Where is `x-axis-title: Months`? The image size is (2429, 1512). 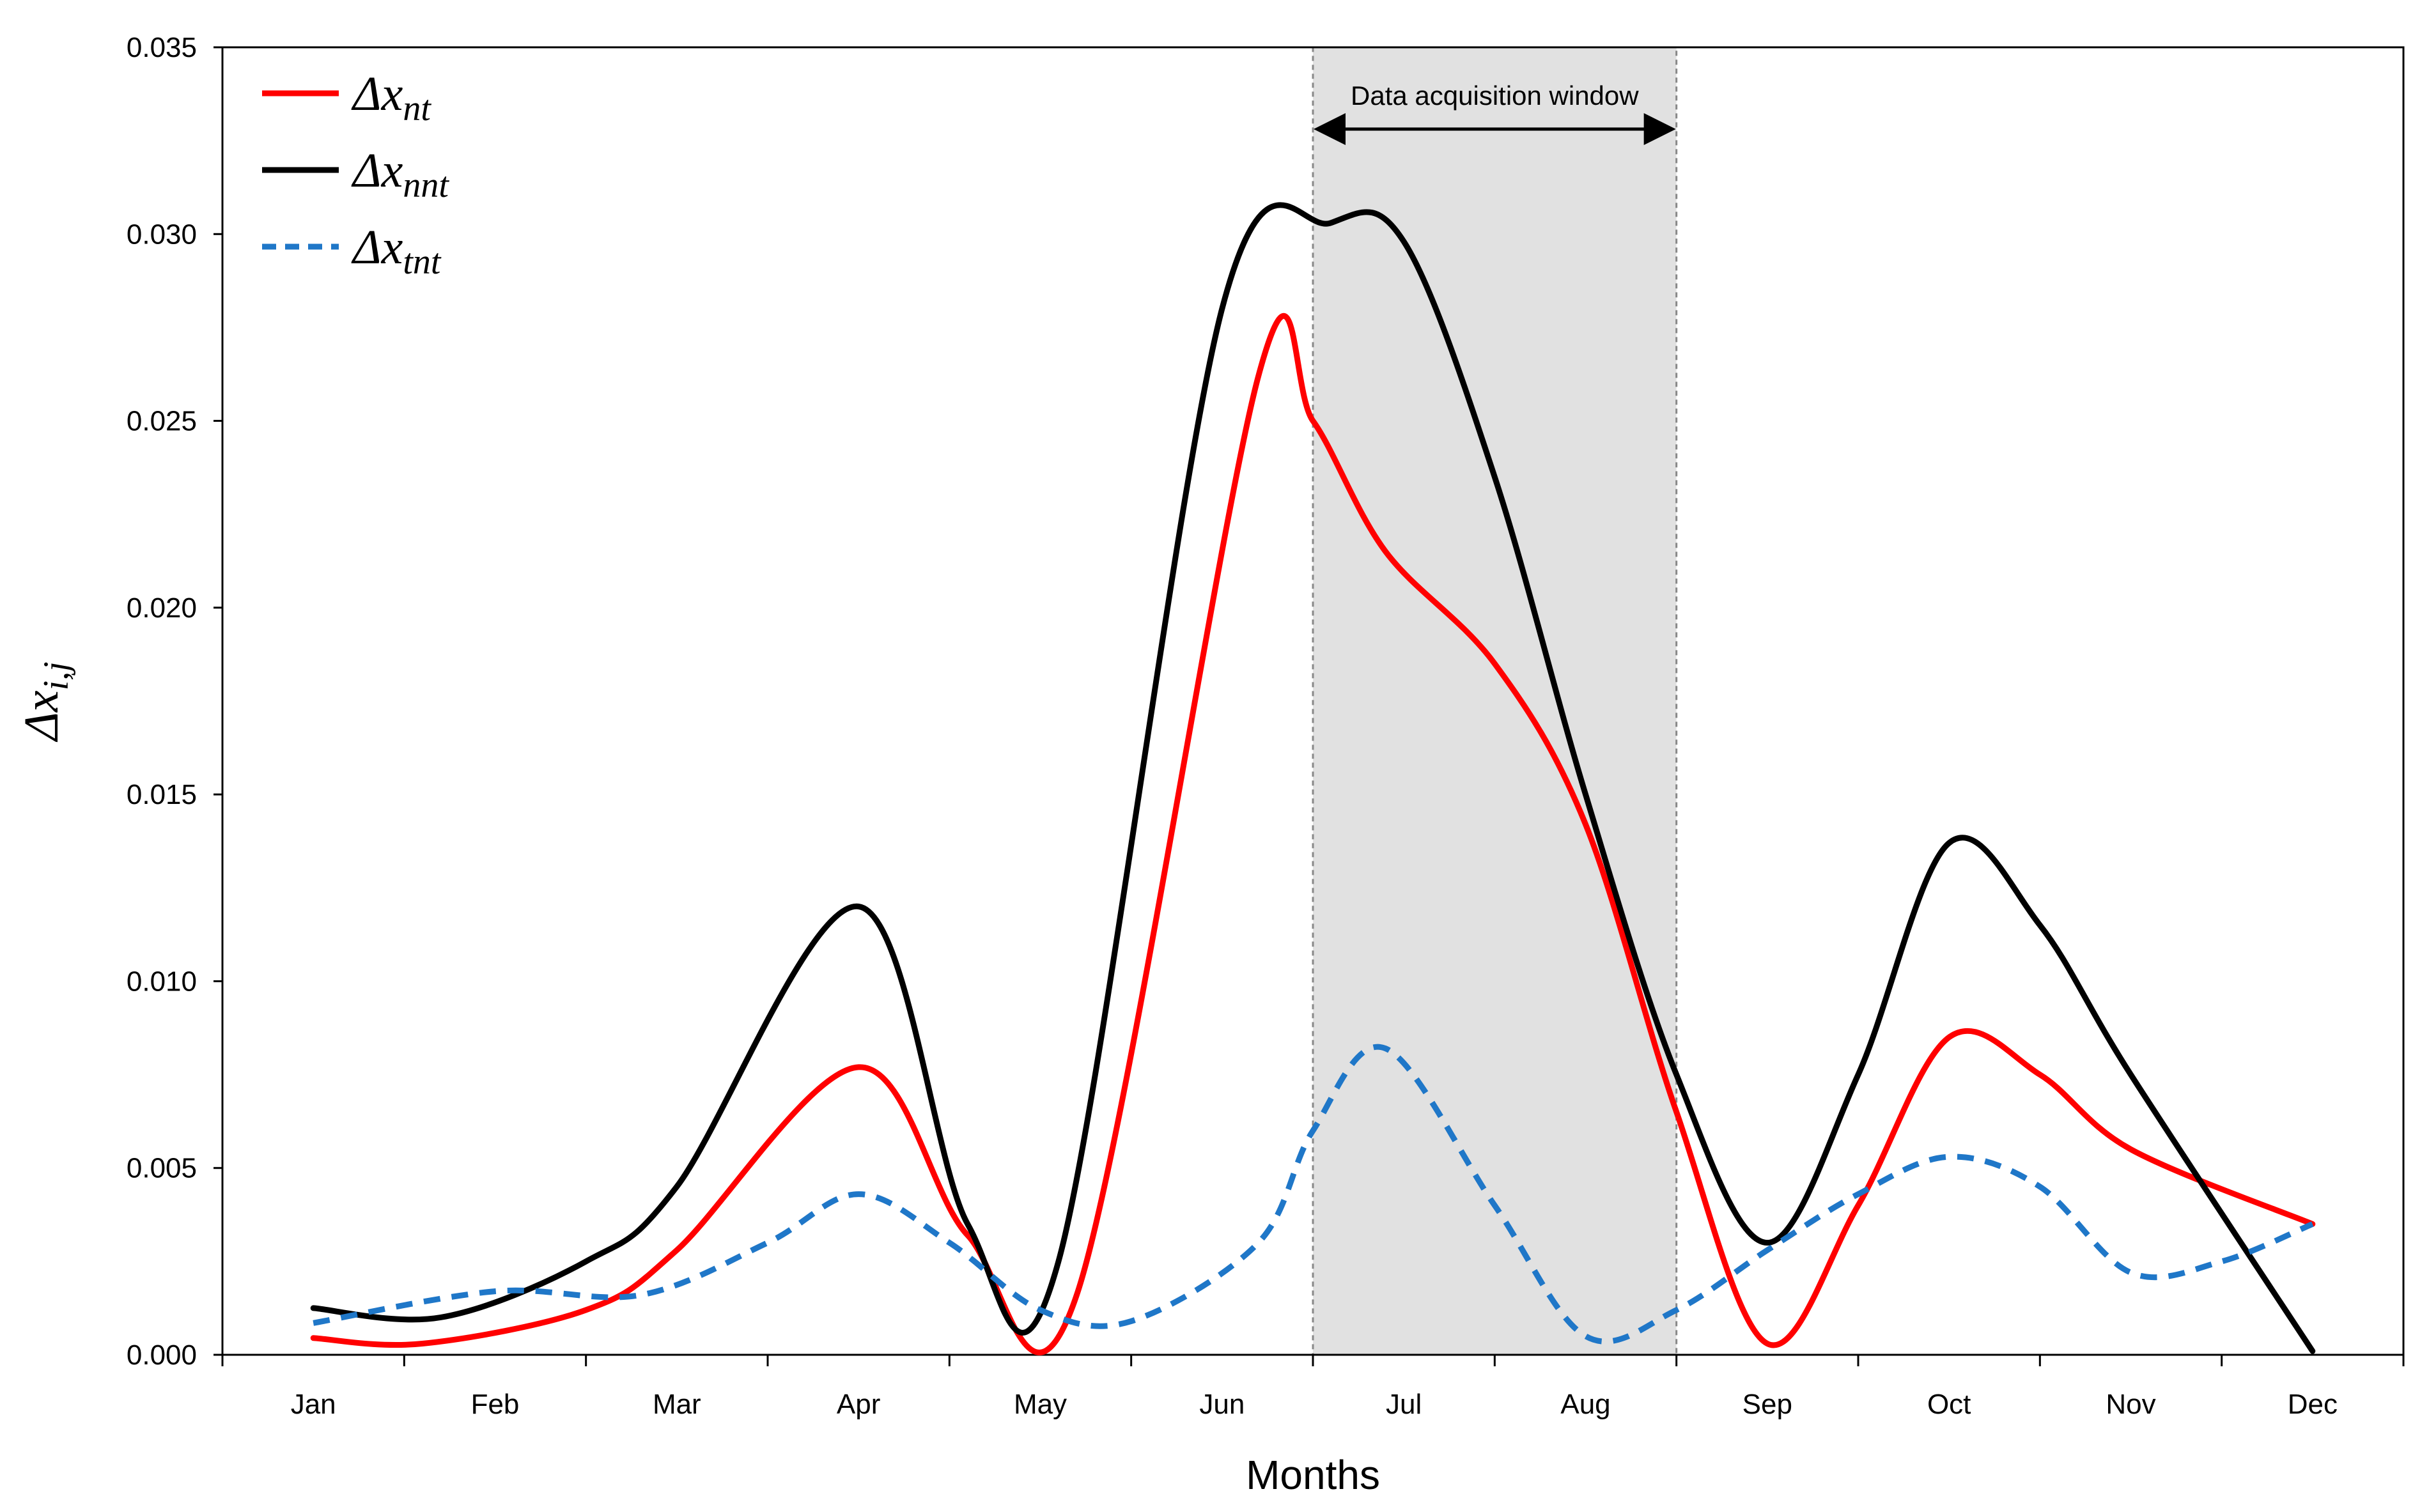 x-axis-title: Months is located at coordinates (1313, 1475).